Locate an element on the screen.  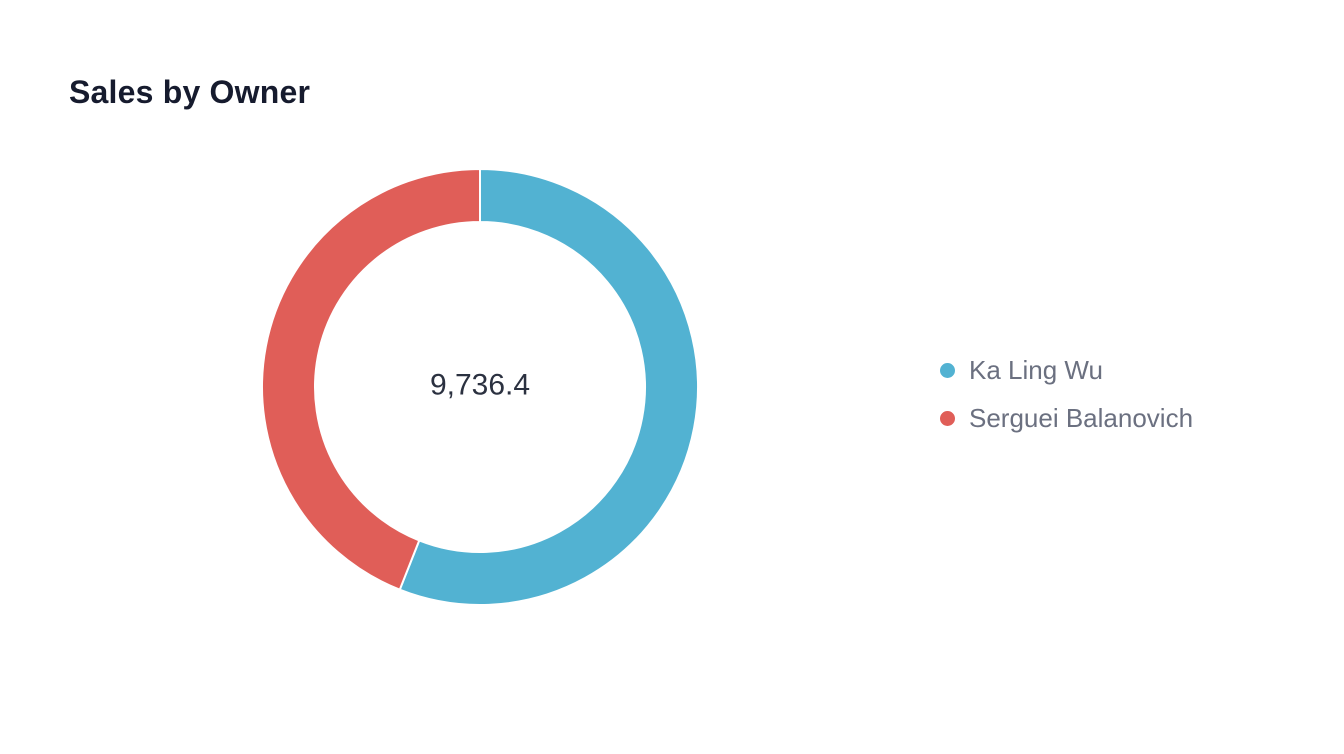
legend-label: Serguei Balanovich is located at coordinates (1081, 417).